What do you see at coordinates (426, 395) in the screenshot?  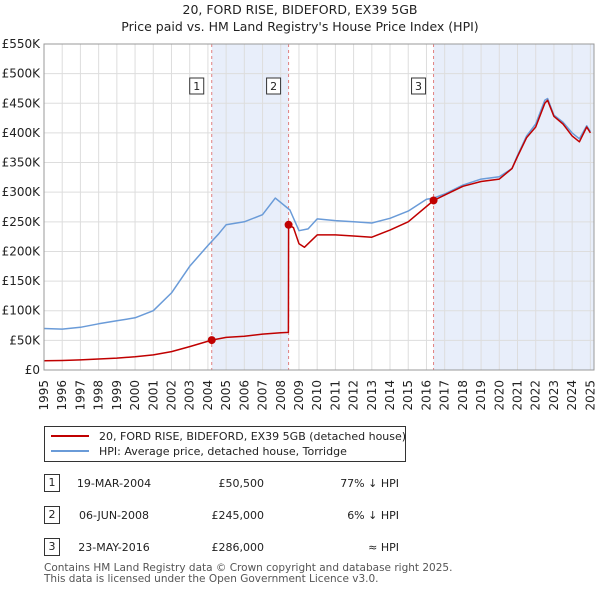 I see `x-tick-label: 2016` at bounding box center [426, 395].